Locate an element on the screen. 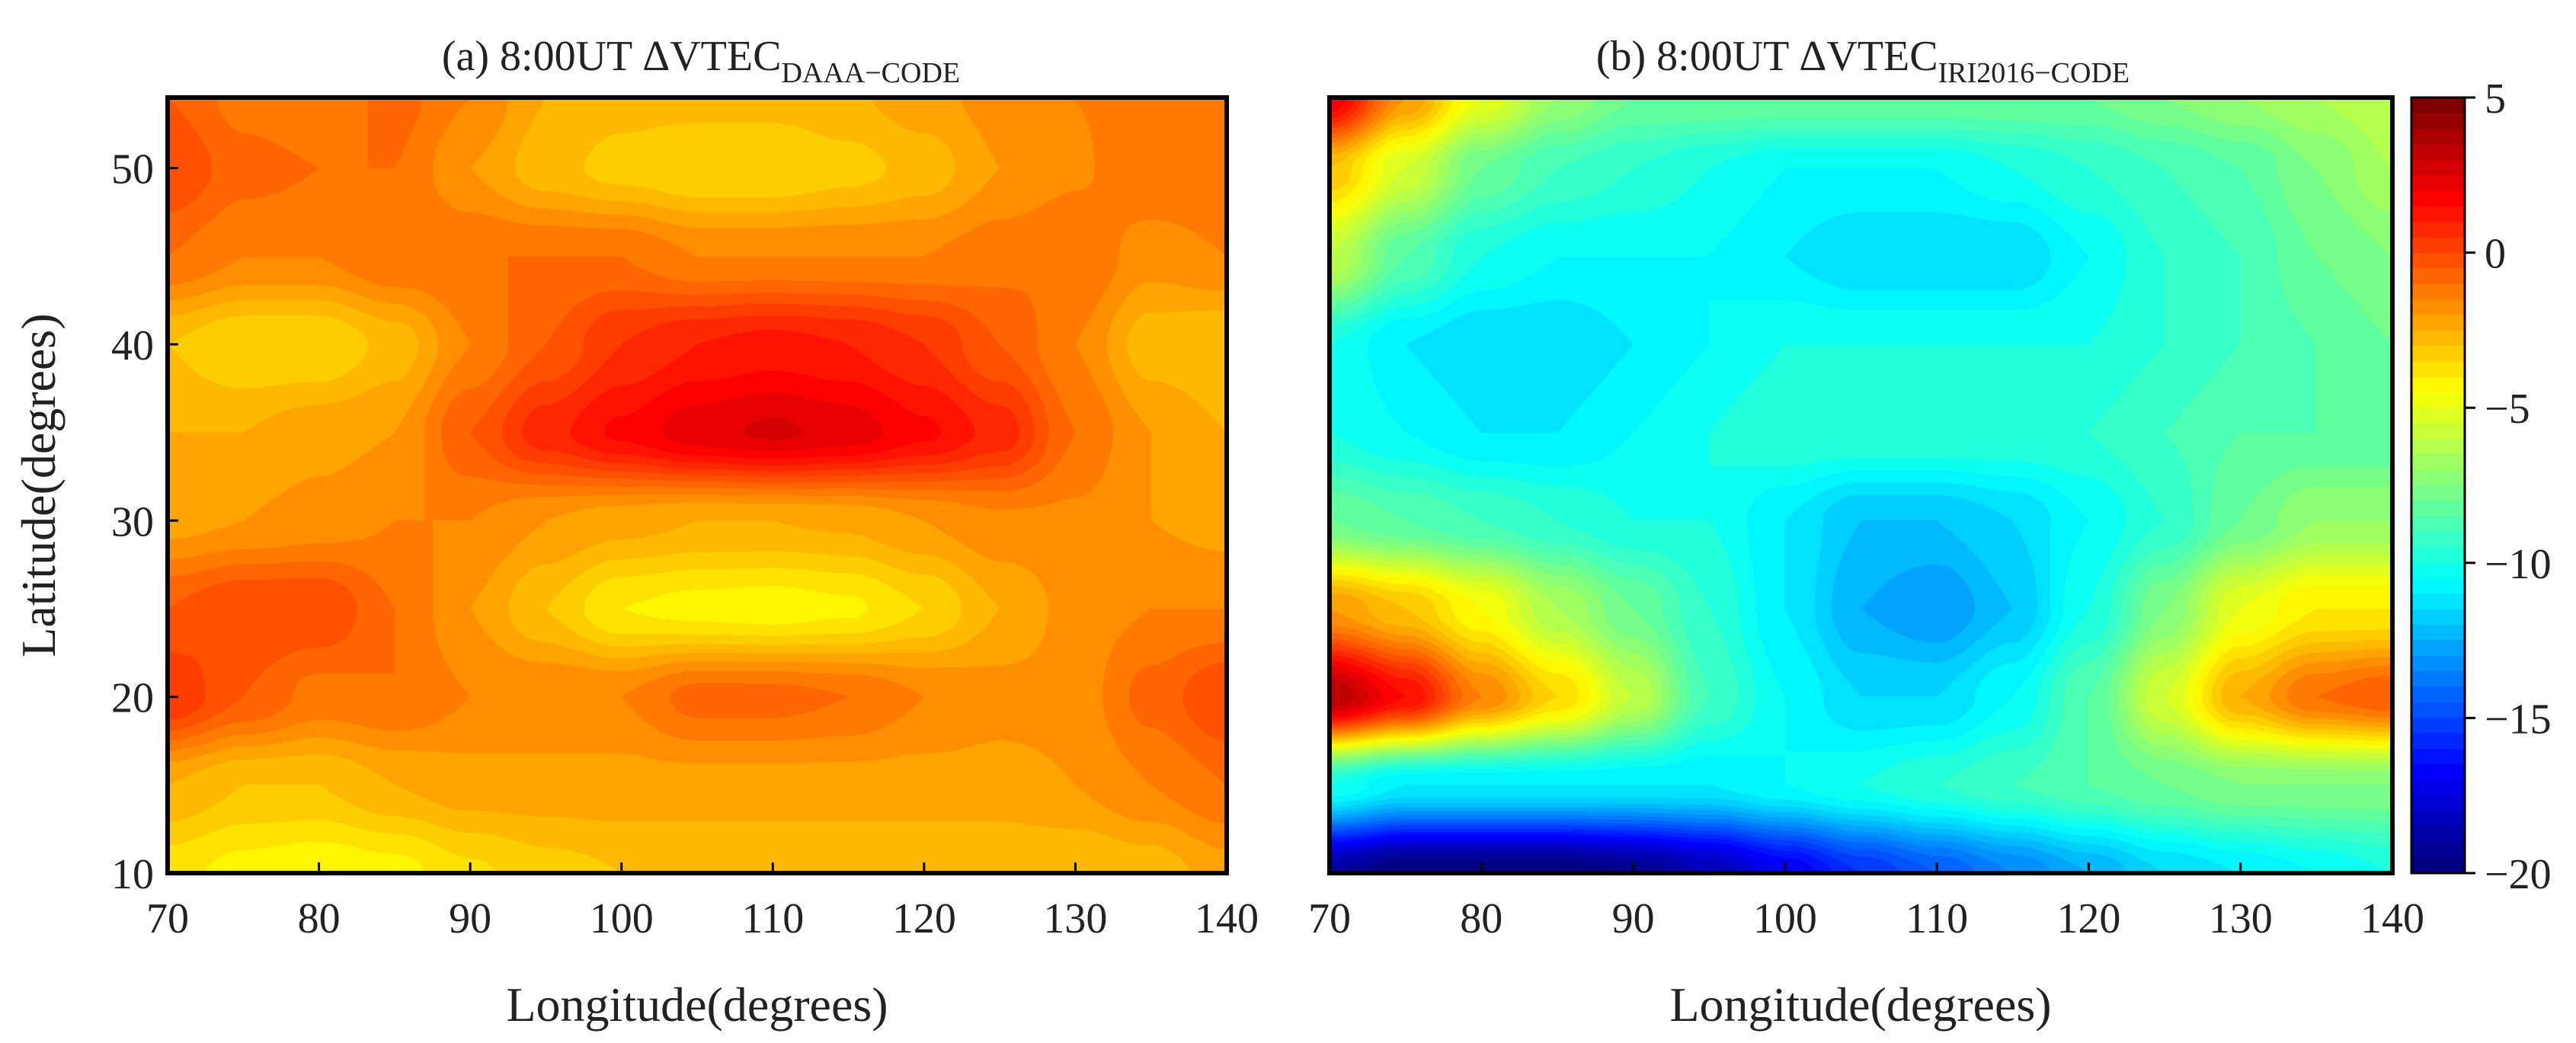 Image resolution: width=2576 pixels, height=1043 pixels. y-tick-label: 50 is located at coordinates (132, 170).